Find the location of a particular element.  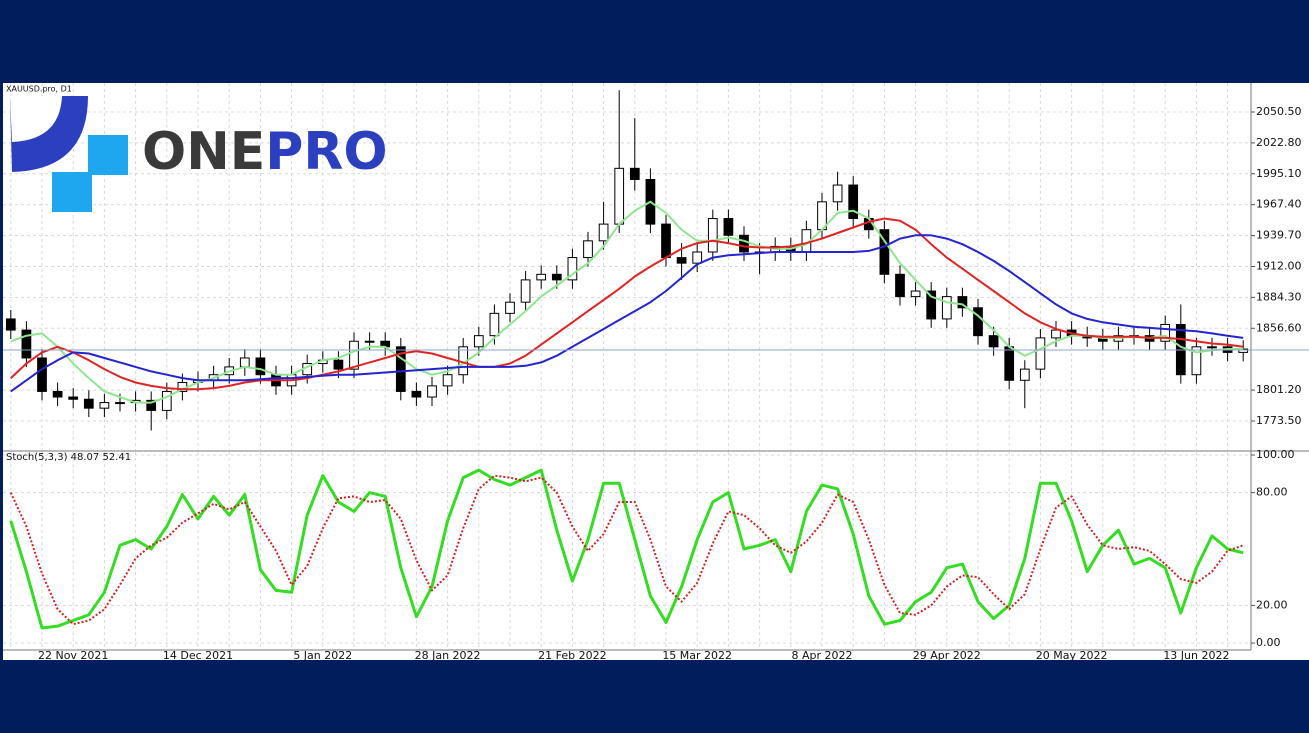

y-tick-label: 1884.30 is located at coordinates (1279, 296).